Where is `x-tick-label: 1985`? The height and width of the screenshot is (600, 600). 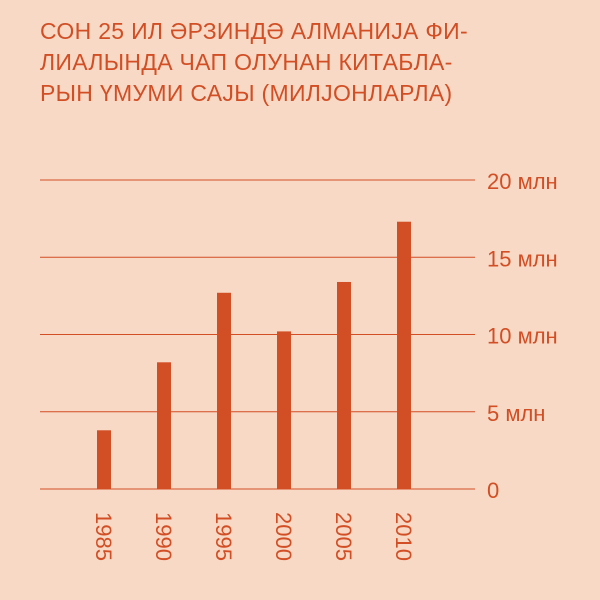 x-tick-label: 1985 is located at coordinates (103, 536).